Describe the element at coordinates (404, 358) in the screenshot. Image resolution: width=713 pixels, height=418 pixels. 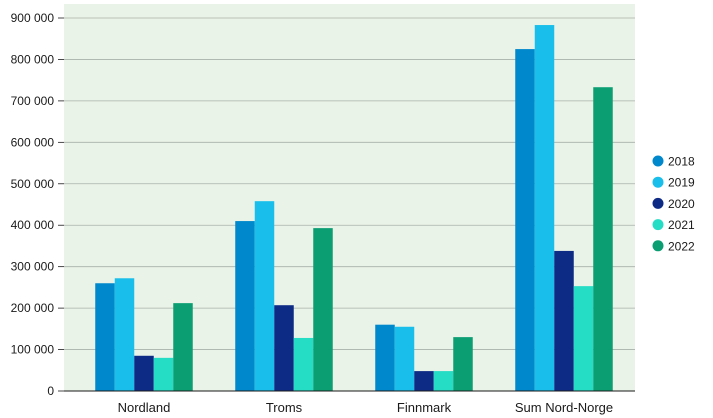
I see `bar-2019-finnmark` at that location.